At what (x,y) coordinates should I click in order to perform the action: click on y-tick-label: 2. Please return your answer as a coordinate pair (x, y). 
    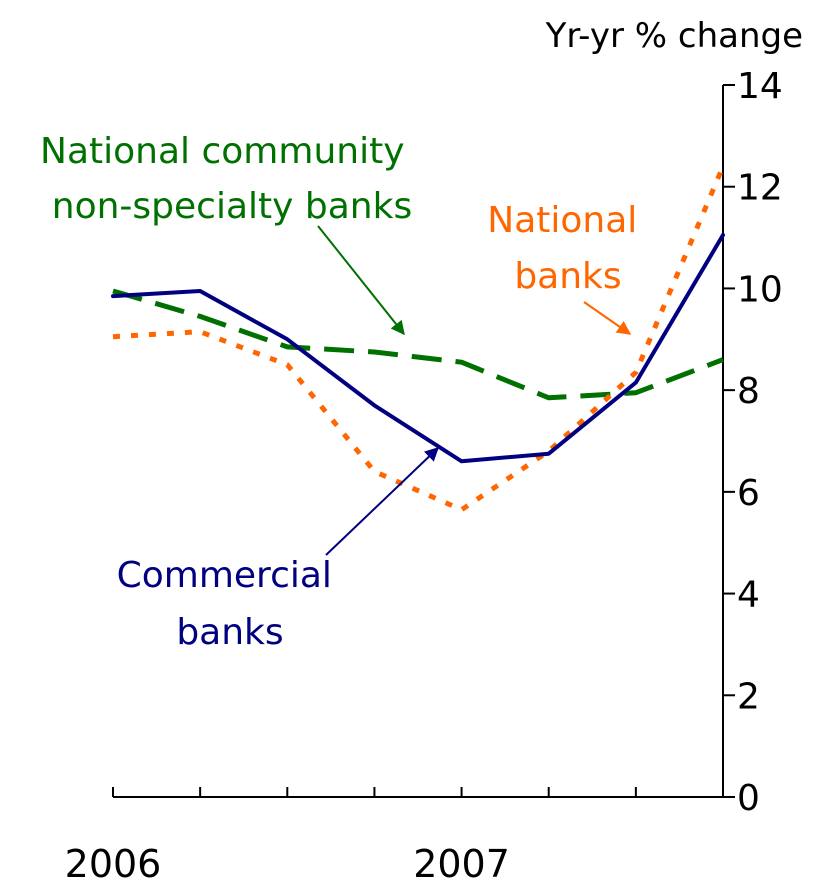
    Looking at the image, I should click on (748, 696).